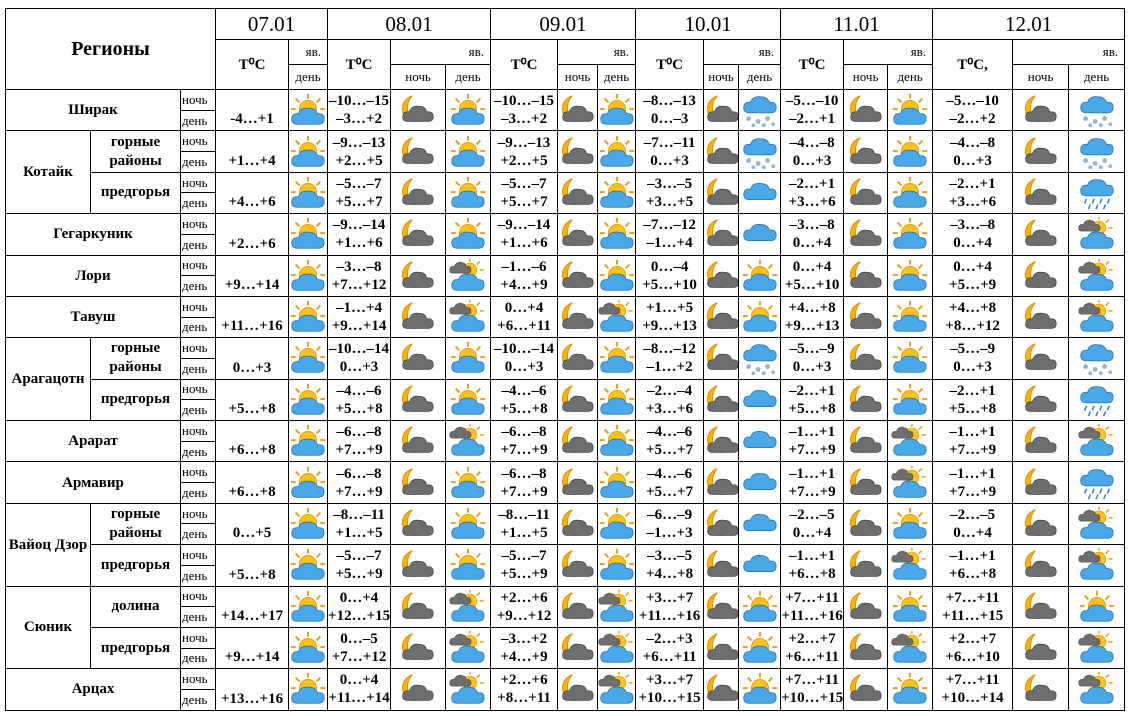  Describe the element at coordinates (812, 265) in the screenshot. I see `temperature-night: 0…+4` at that location.